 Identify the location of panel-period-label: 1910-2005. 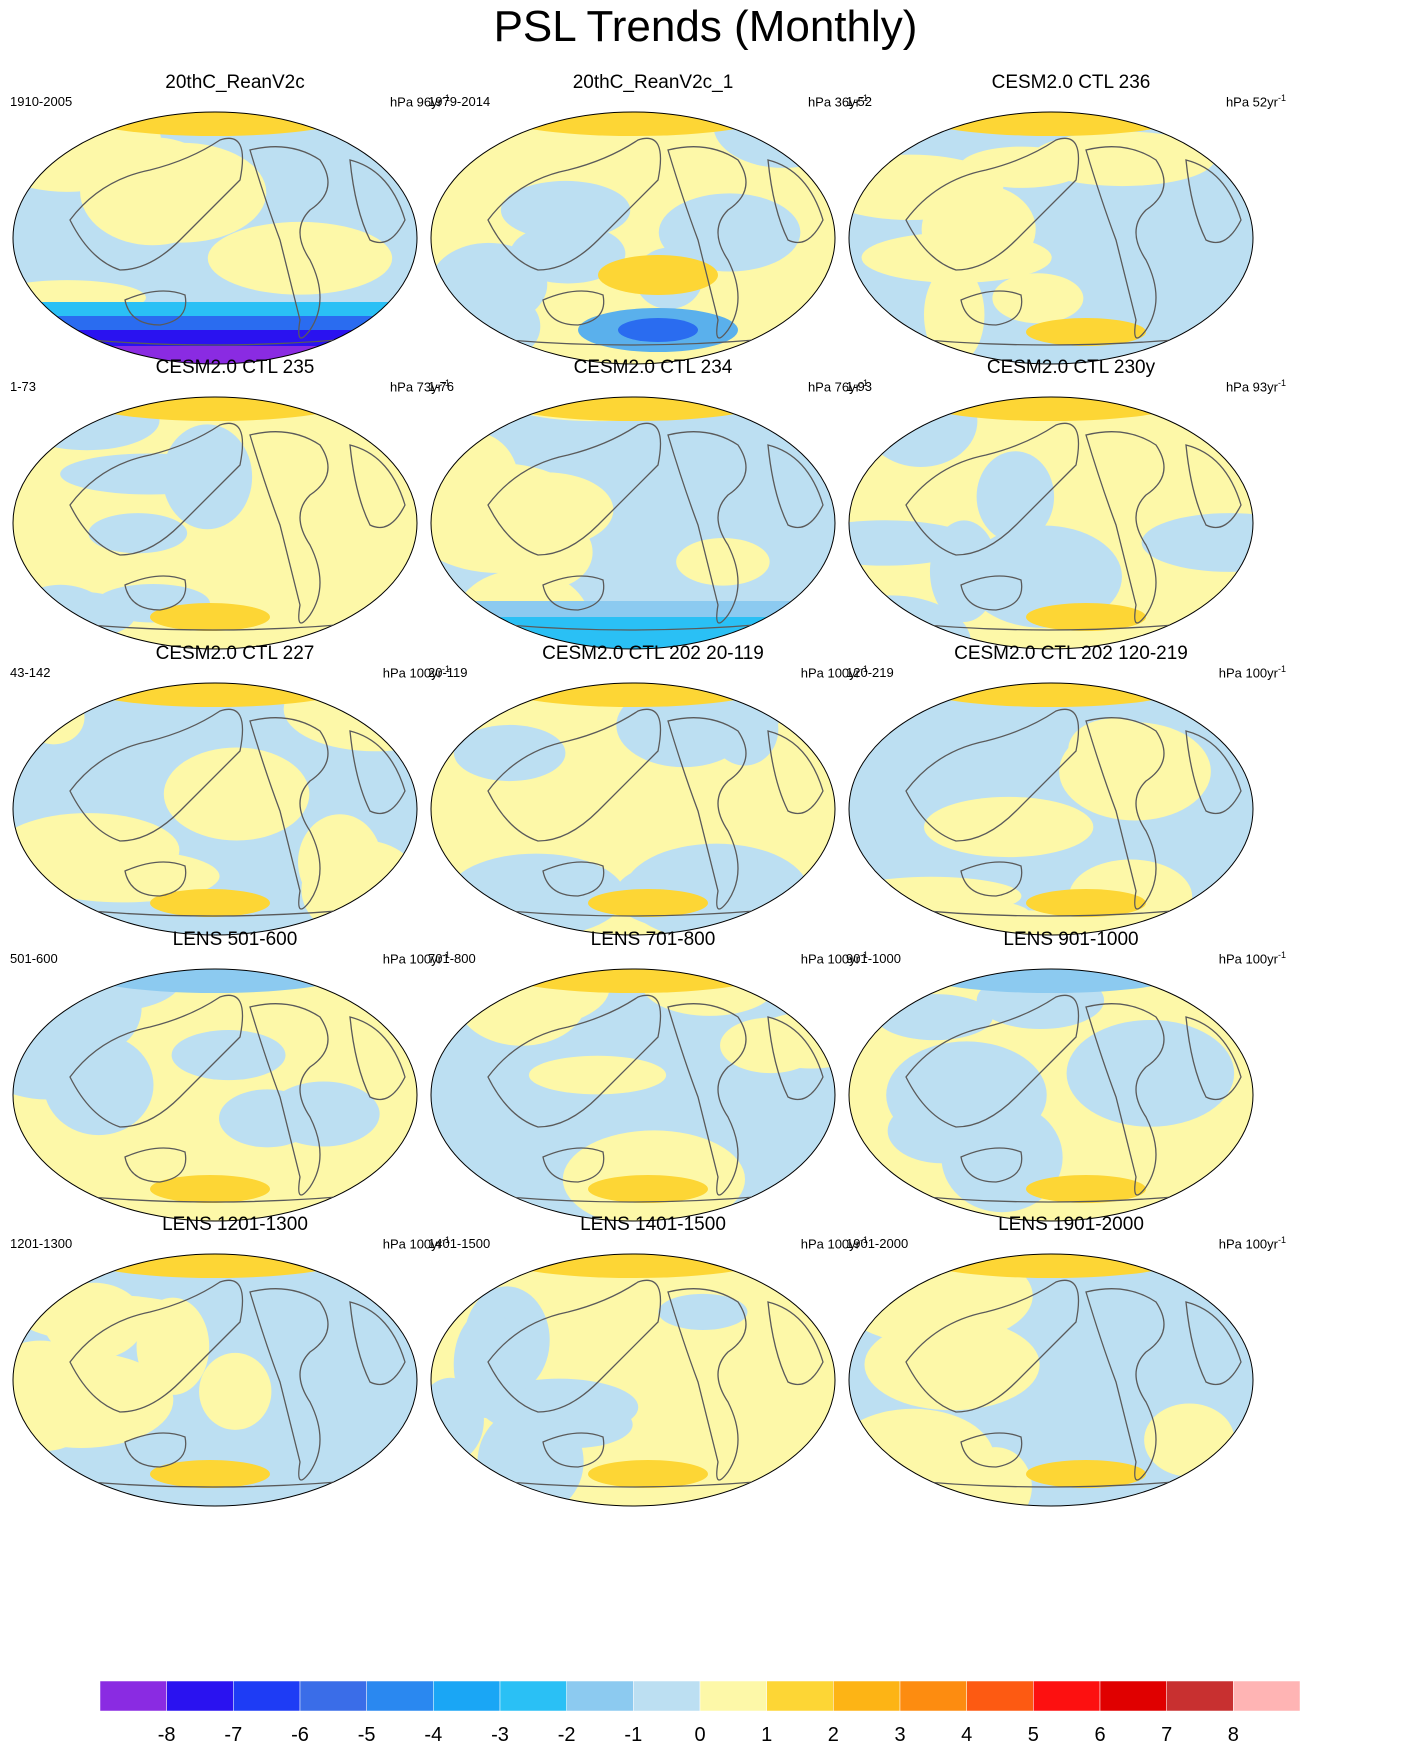
(41, 101).